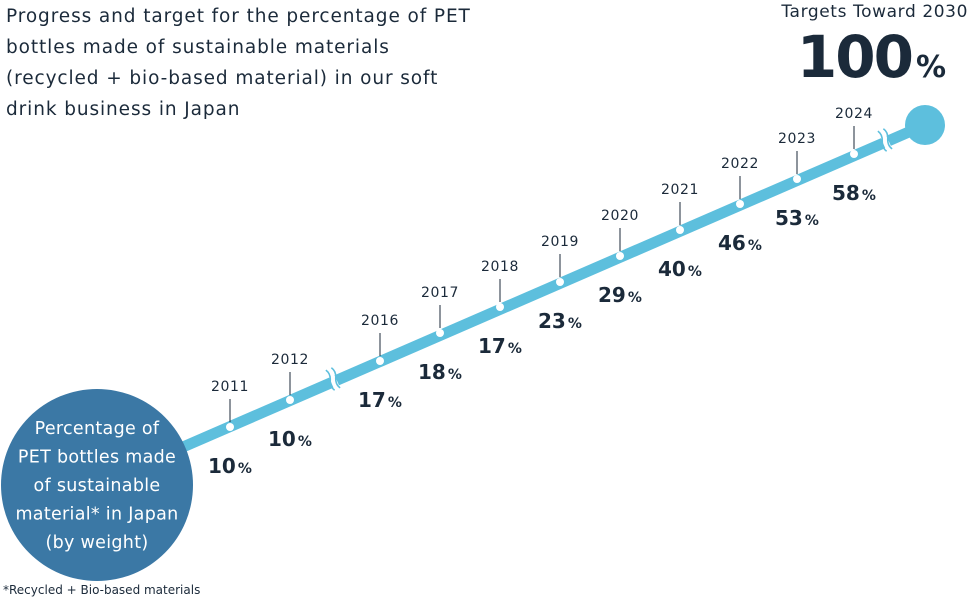  I want to click on label-circle-line: (by weight), so click(97, 543).